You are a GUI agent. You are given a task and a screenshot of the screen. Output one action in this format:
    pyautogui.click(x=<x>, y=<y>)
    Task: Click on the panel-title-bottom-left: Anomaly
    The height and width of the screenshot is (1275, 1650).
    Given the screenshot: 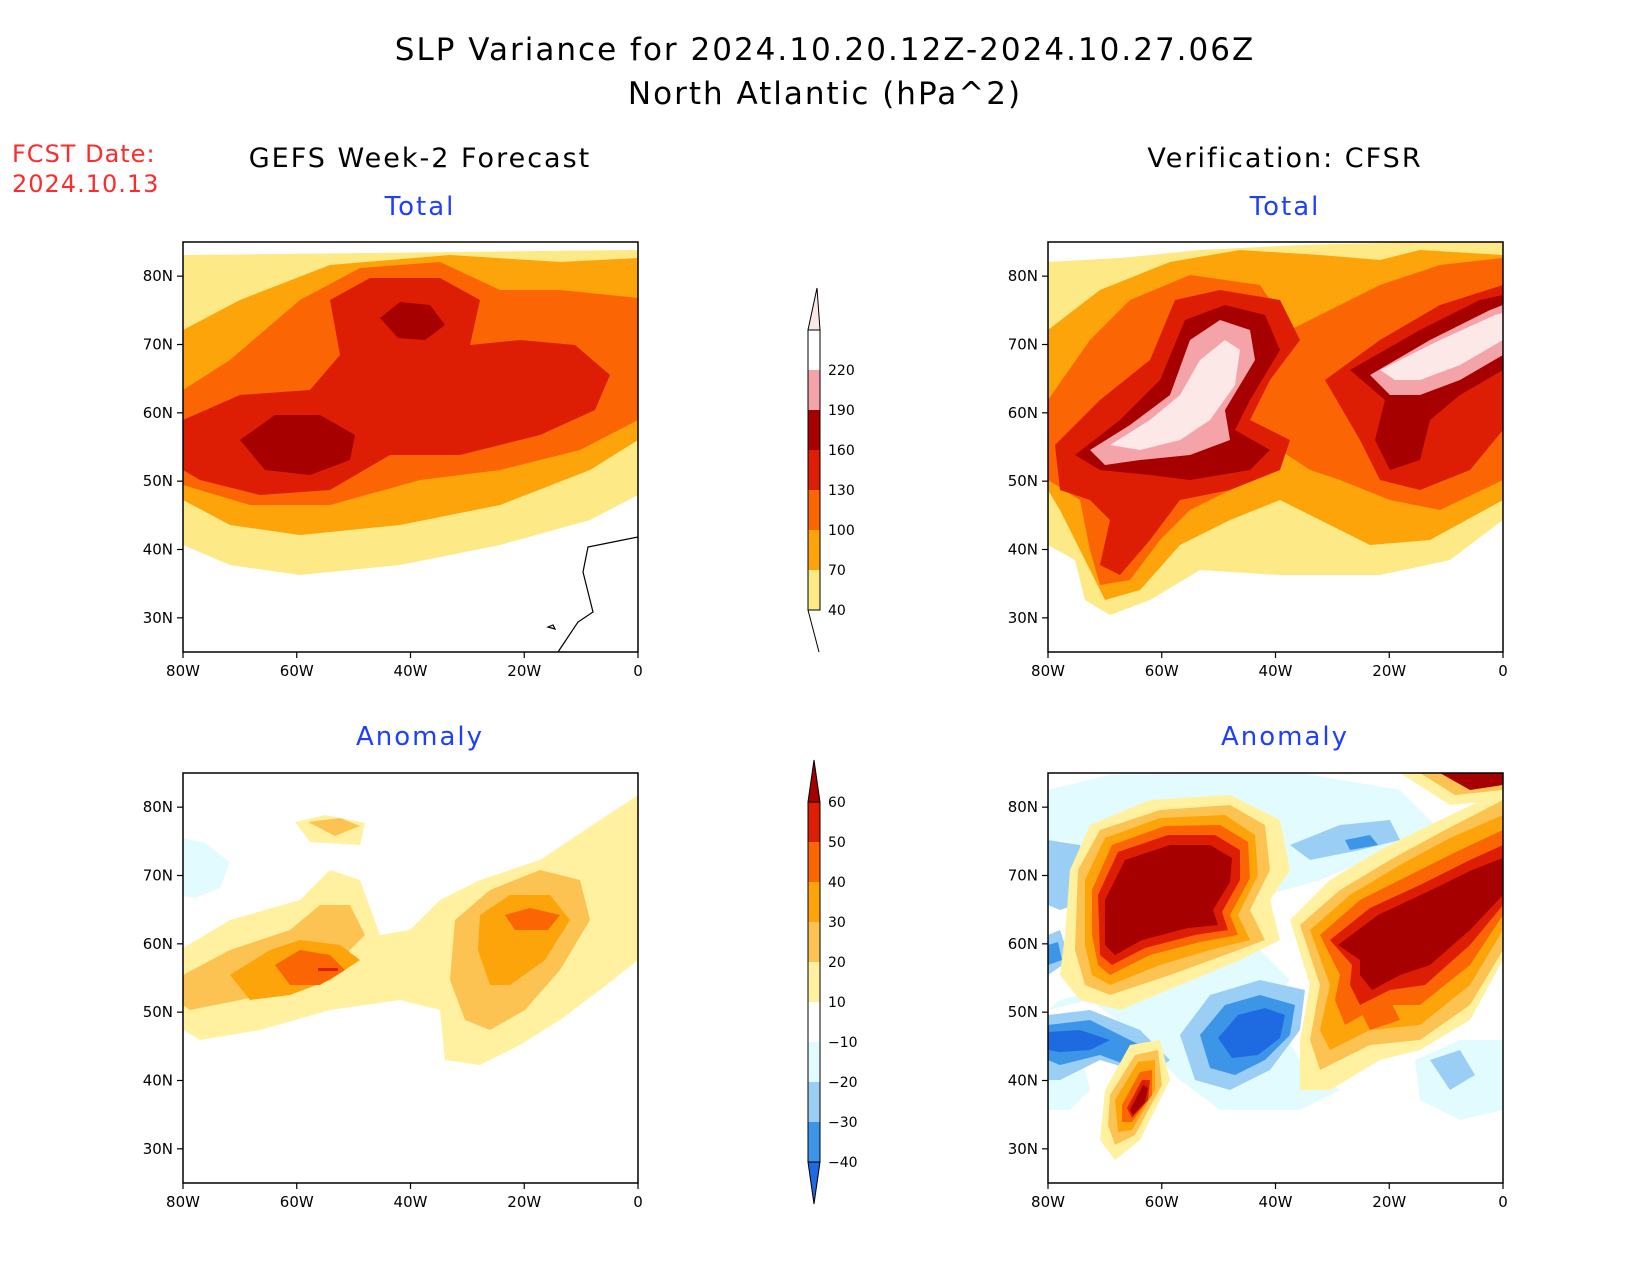 What is the action you would take?
    pyautogui.click(x=420, y=737)
    